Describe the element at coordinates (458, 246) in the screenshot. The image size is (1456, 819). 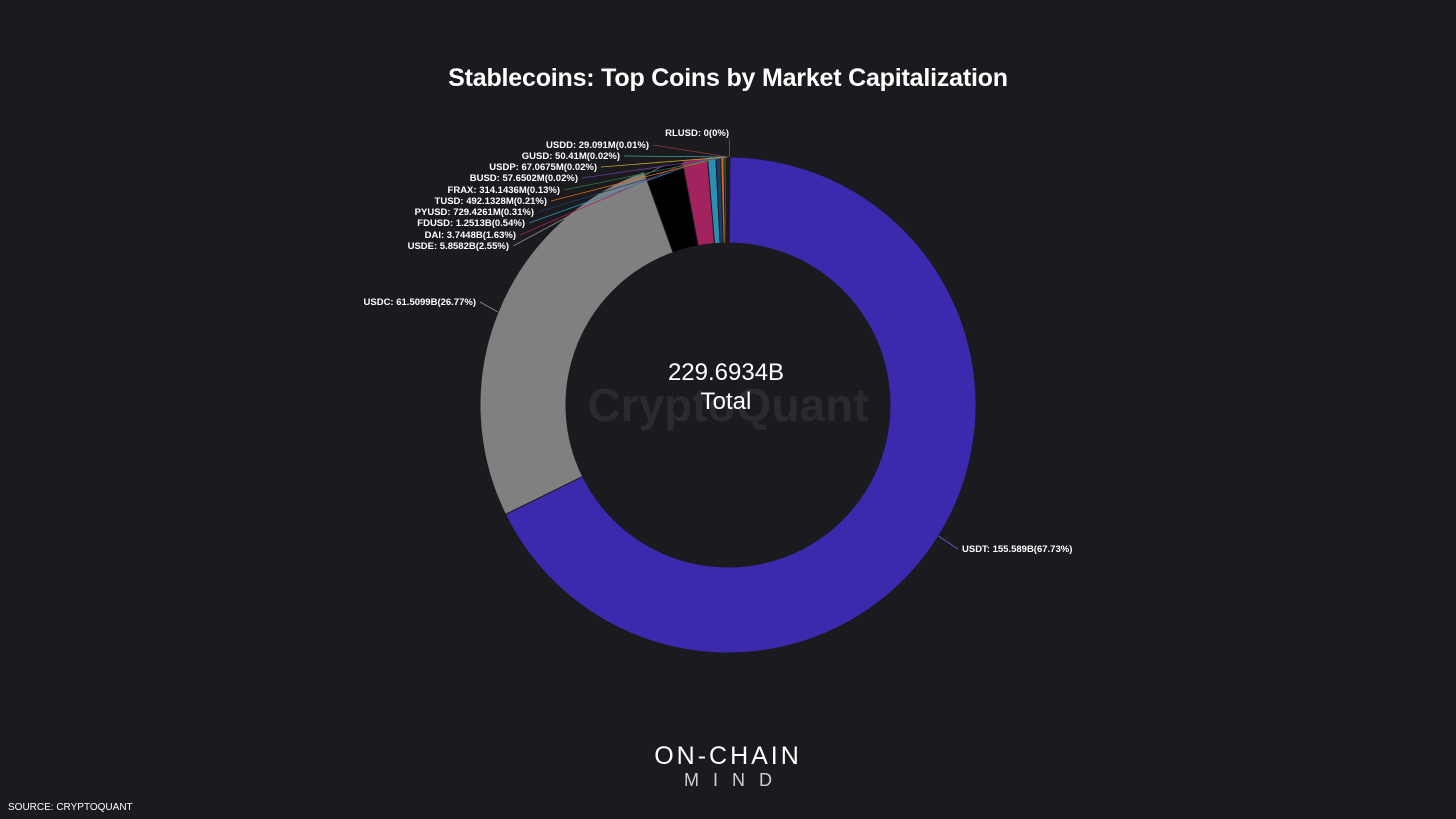
I see `slice-label-usde: USDE: 5.8582B(2.55%)` at that location.